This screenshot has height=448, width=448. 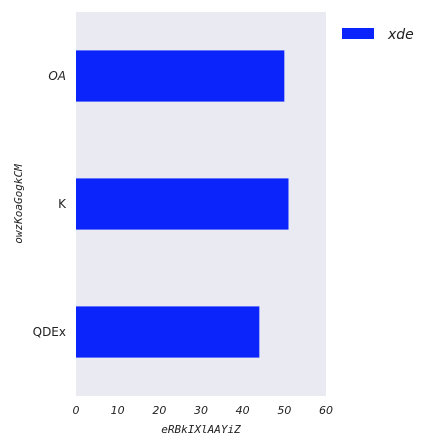 What do you see at coordinates (168, 332) in the screenshot?
I see `bar-qdex` at bounding box center [168, 332].